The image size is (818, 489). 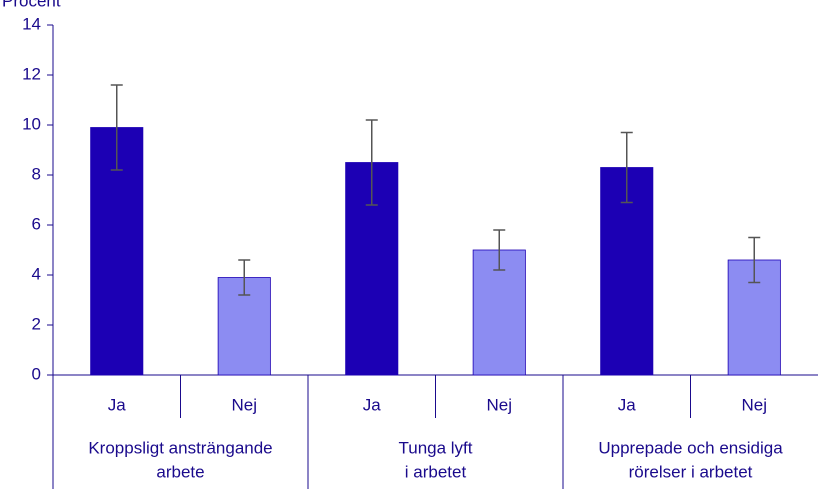 I want to click on y-tick-label: 14, so click(x=31, y=23).